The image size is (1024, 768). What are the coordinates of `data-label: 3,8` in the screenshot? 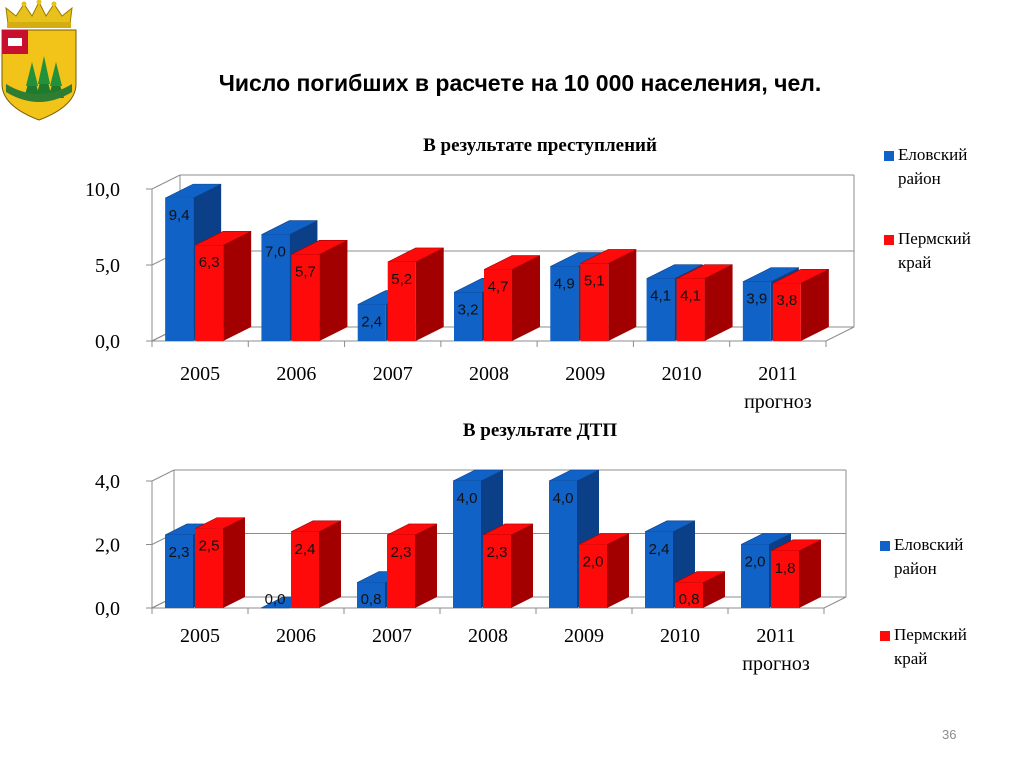 It's located at (786, 300).